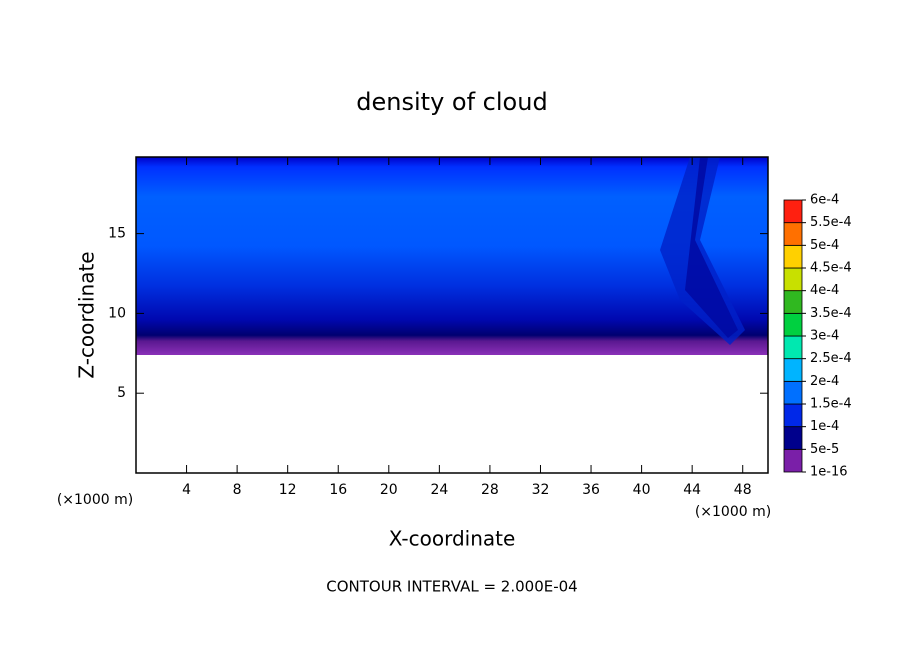  Describe the element at coordinates (490, 490) in the screenshot. I see `x-tick-label: 28` at that location.